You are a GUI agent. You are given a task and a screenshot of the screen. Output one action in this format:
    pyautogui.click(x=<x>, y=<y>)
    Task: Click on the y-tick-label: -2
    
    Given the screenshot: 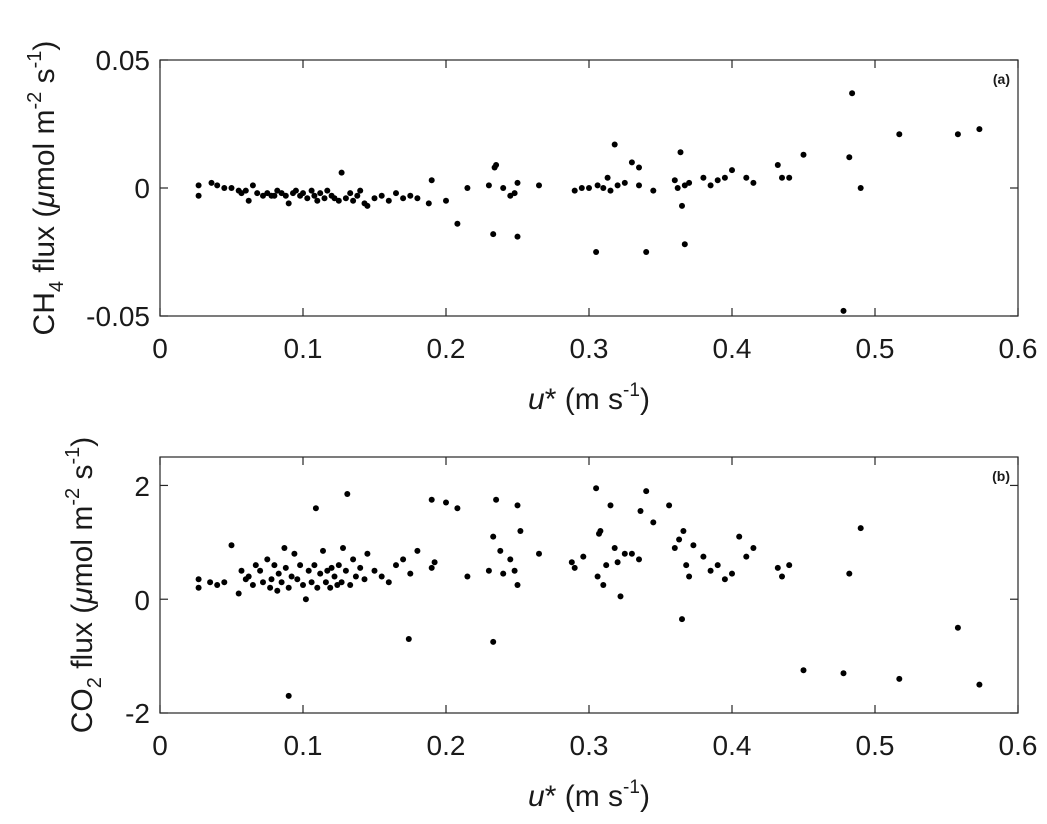 What is the action you would take?
    pyautogui.click(x=137, y=713)
    